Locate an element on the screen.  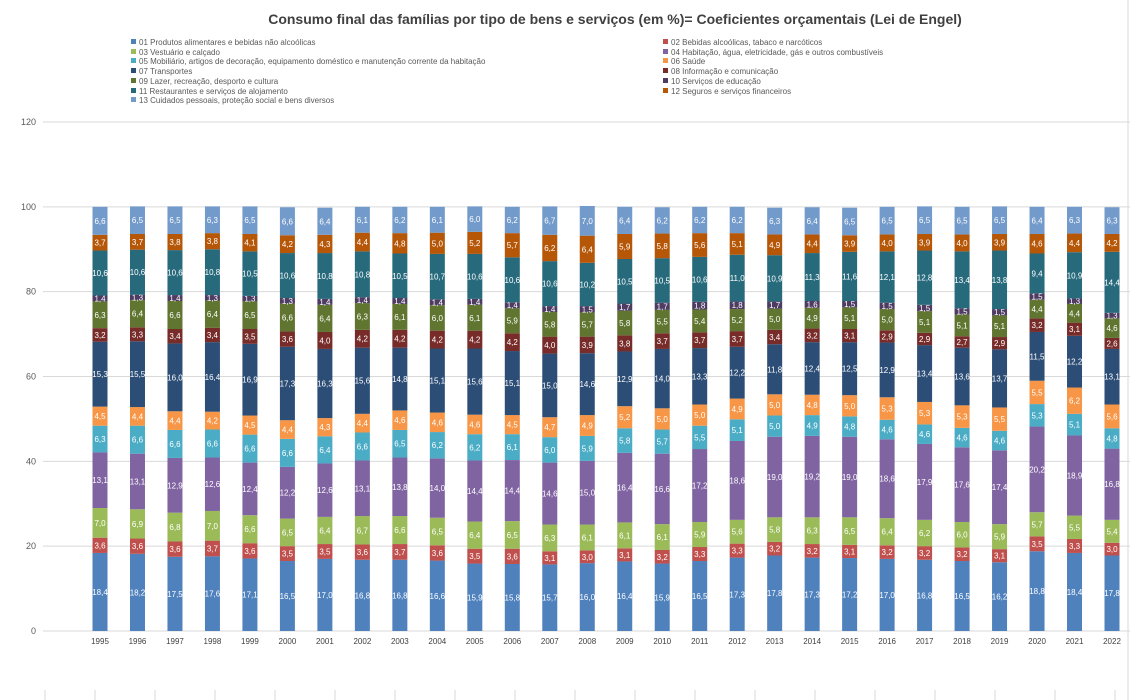
data-label: 3,1 is located at coordinates (850, 336).